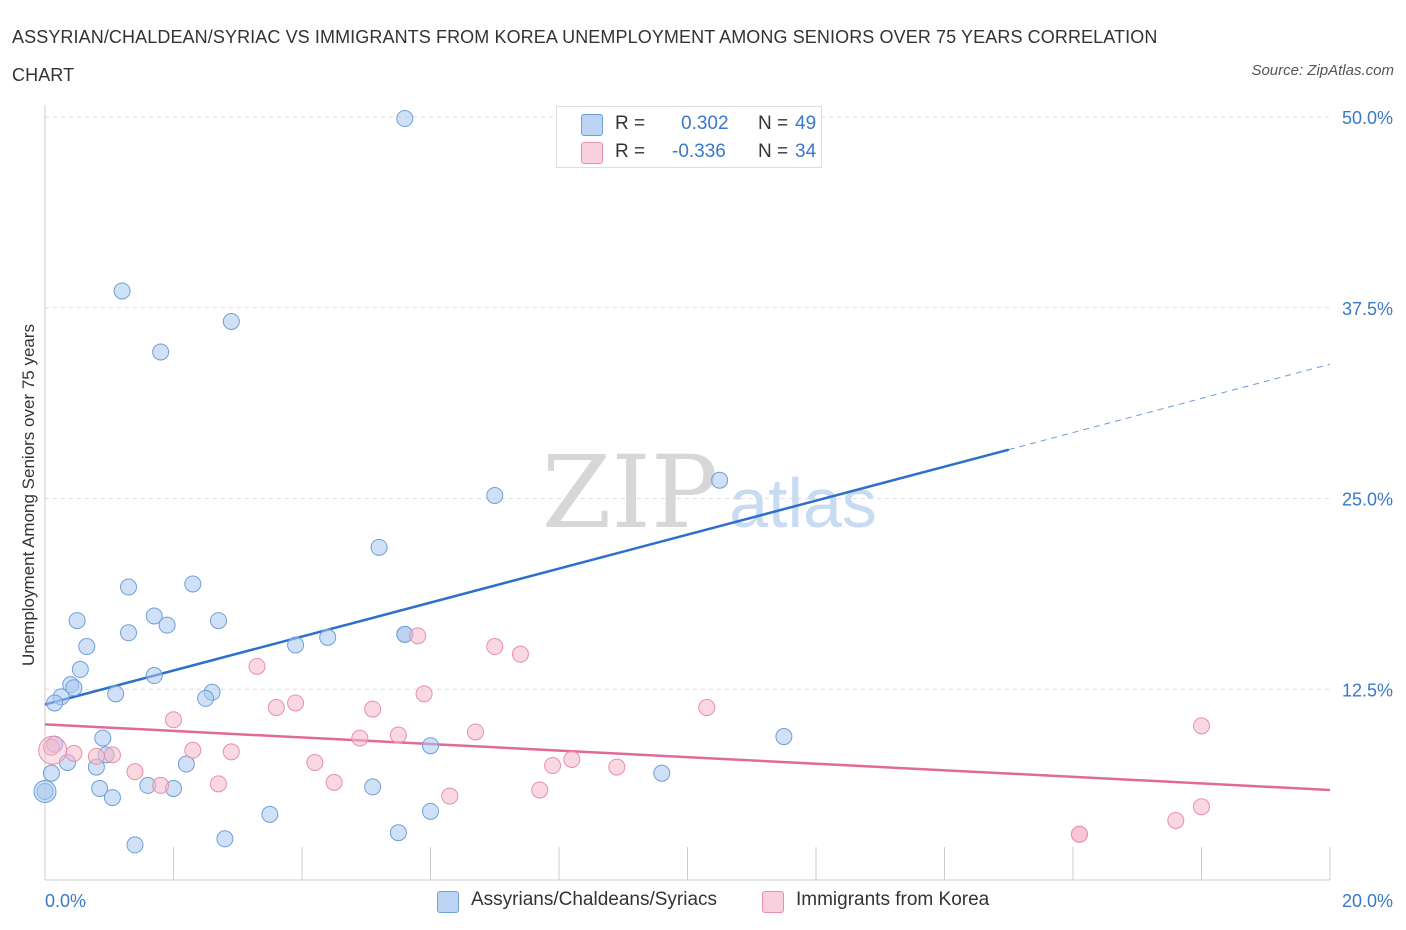 The height and width of the screenshot is (930, 1406). I want to click on source-label: Source: ZipAtlas.com, so click(1322, 70).